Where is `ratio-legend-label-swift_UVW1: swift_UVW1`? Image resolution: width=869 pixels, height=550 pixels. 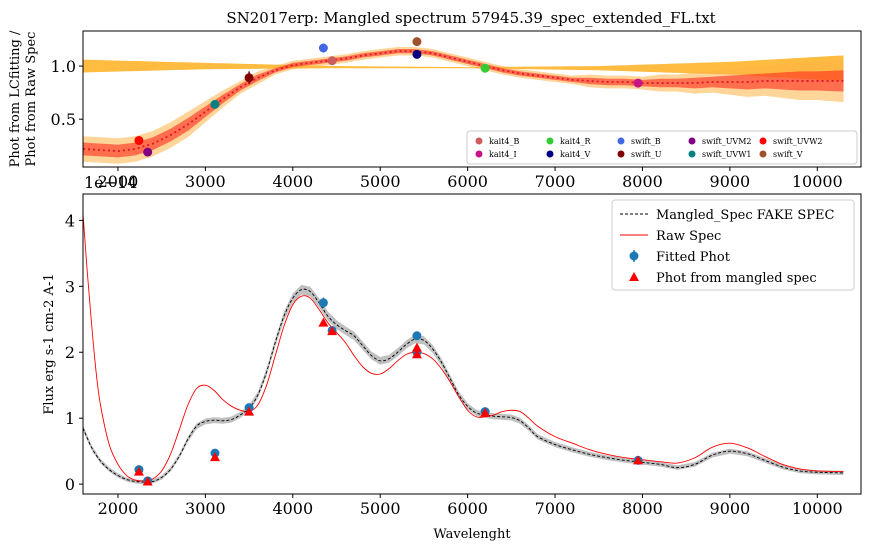 ratio-legend-label-swift_UVW1: swift_UVW1 is located at coordinates (727, 154).